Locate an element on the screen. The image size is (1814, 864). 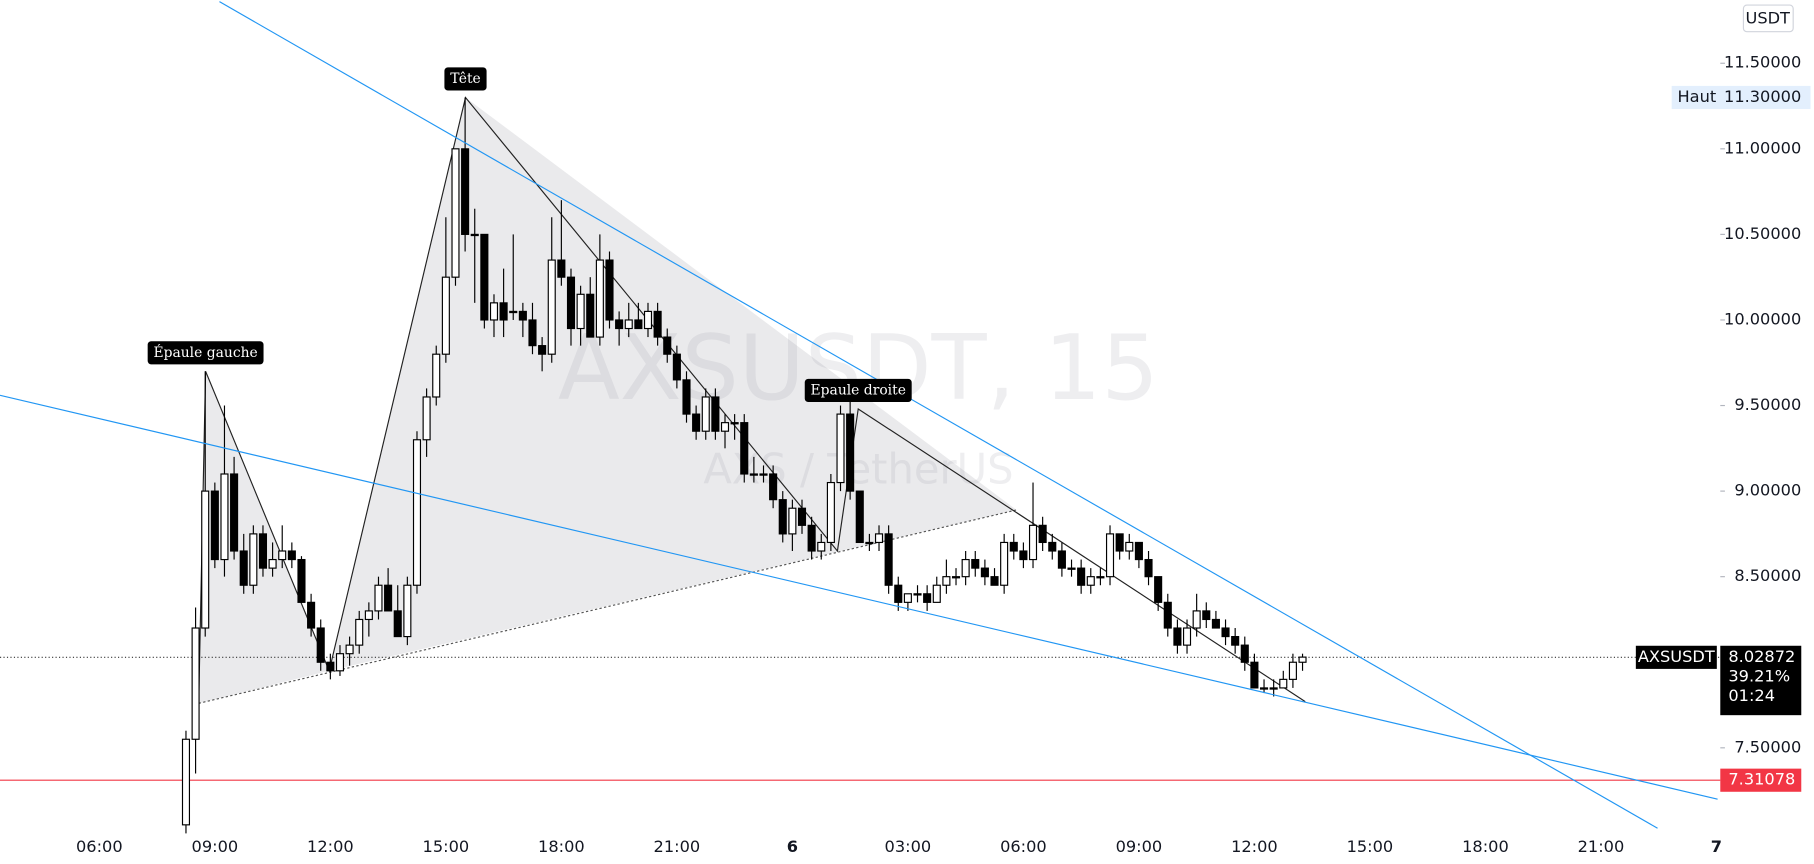
y-tick-label: 9.00000 is located at coordinates (1767, 490).